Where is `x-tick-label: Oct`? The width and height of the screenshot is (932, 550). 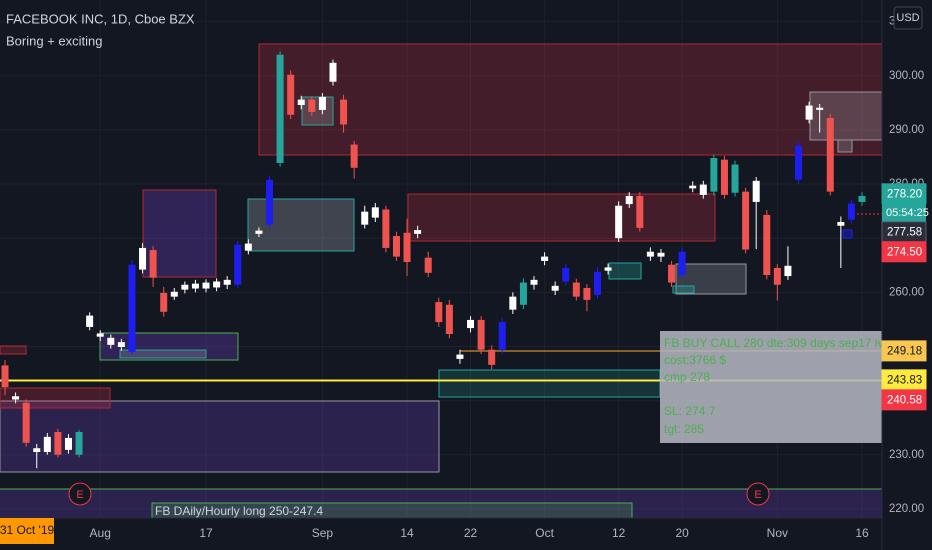
x-tick-label: Oct is located at coordinates (544, 533).